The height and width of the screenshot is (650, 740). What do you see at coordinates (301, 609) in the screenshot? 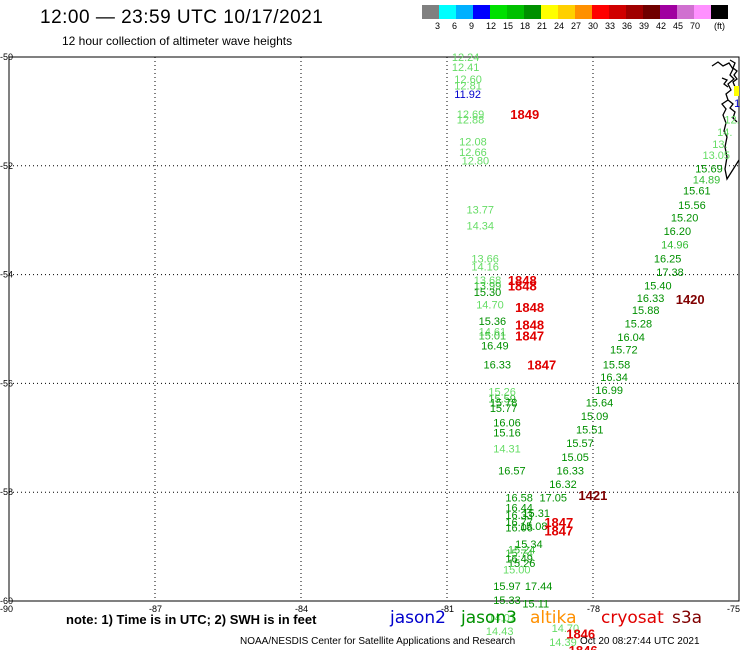
I see `longitude-label: -84` at bounding box center [301, 609].